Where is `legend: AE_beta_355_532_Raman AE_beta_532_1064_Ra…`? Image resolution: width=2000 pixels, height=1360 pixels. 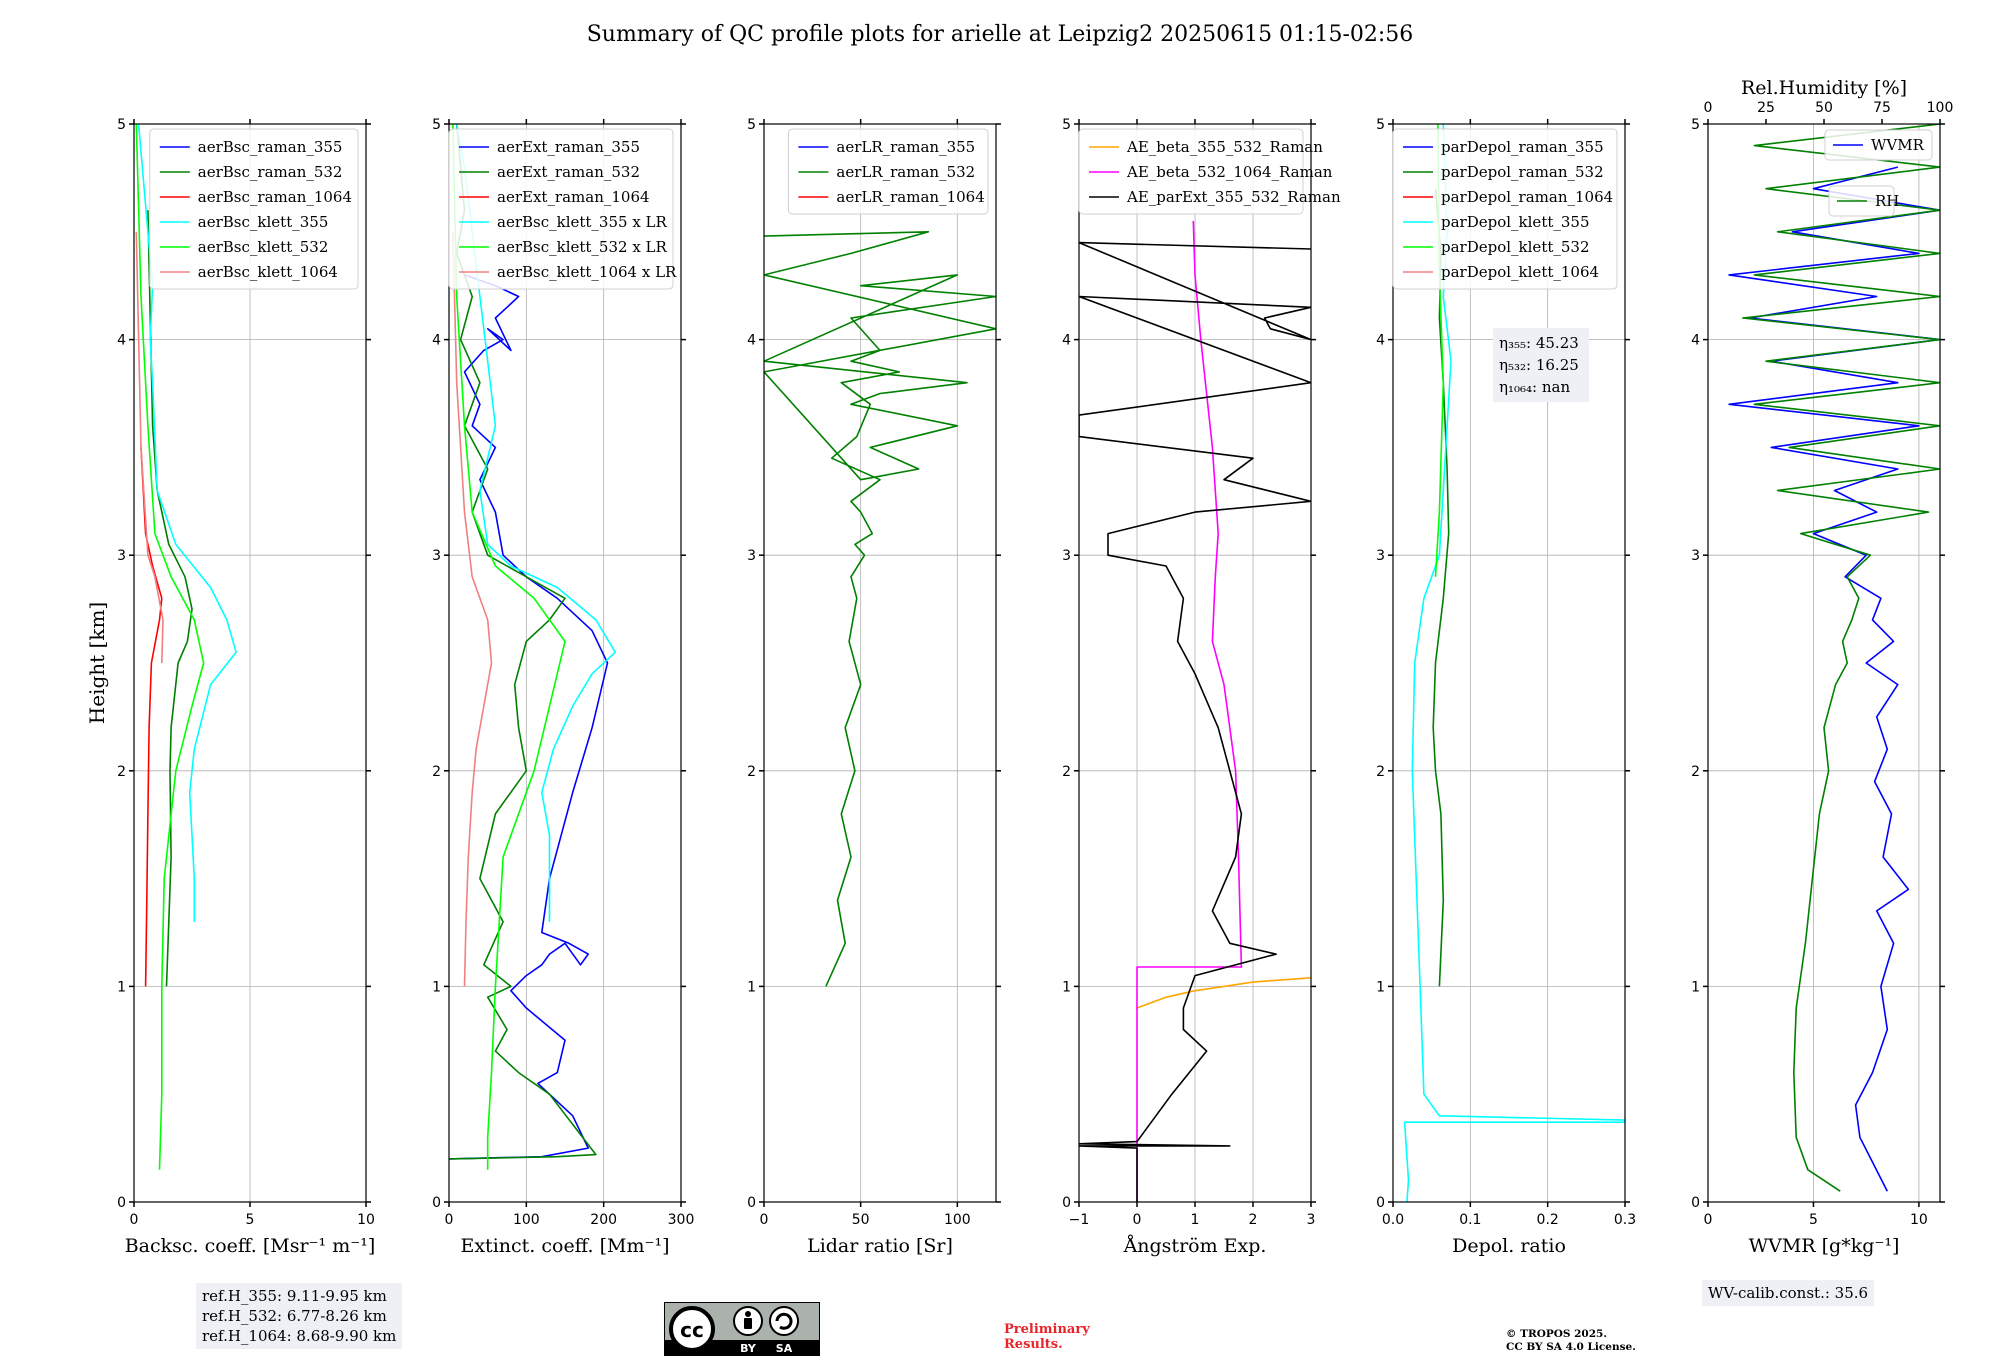
legend: AE_beta_355_532_Raman AE_beta_532_1064_Ra… is located at coordinates (1209, 171).